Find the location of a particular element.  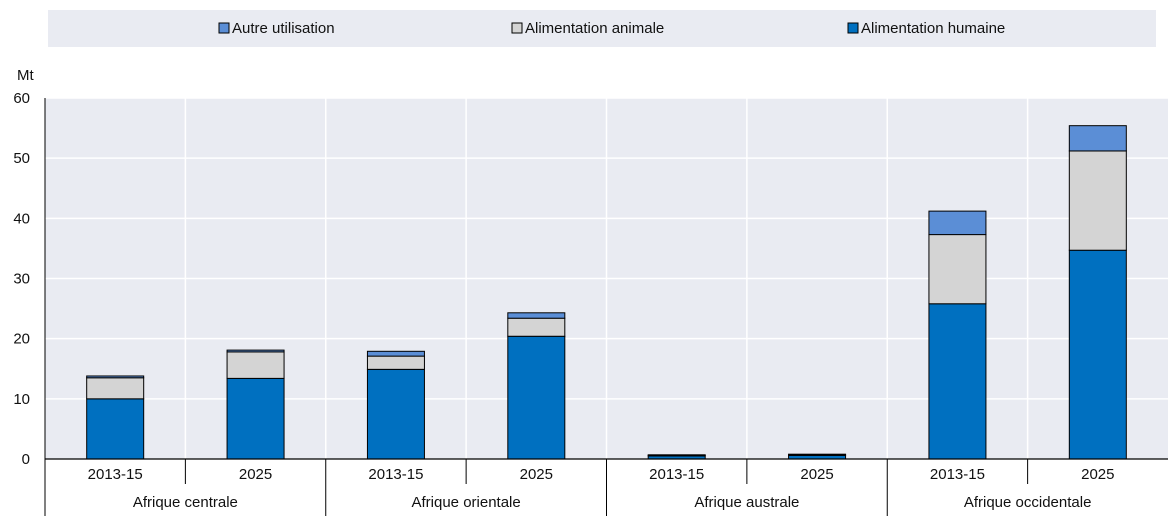

y-tick-label: 10 is located at coordinates (21, 399).